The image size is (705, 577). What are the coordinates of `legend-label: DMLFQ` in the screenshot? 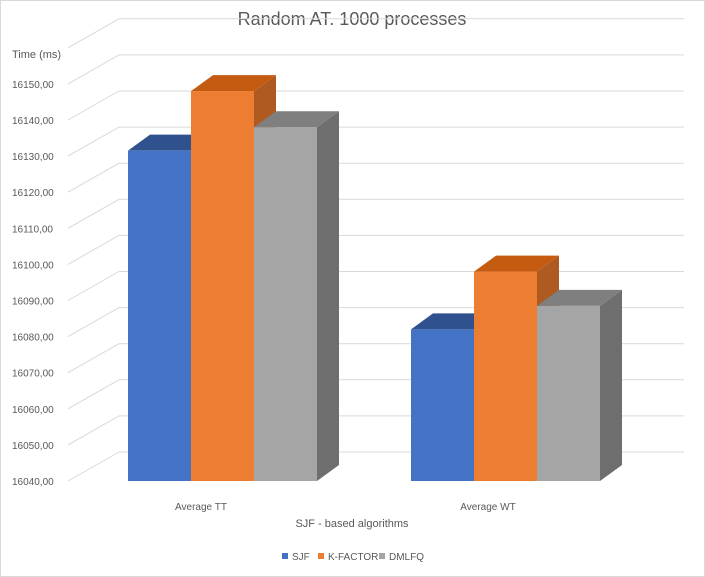 It's located at (406, 557).